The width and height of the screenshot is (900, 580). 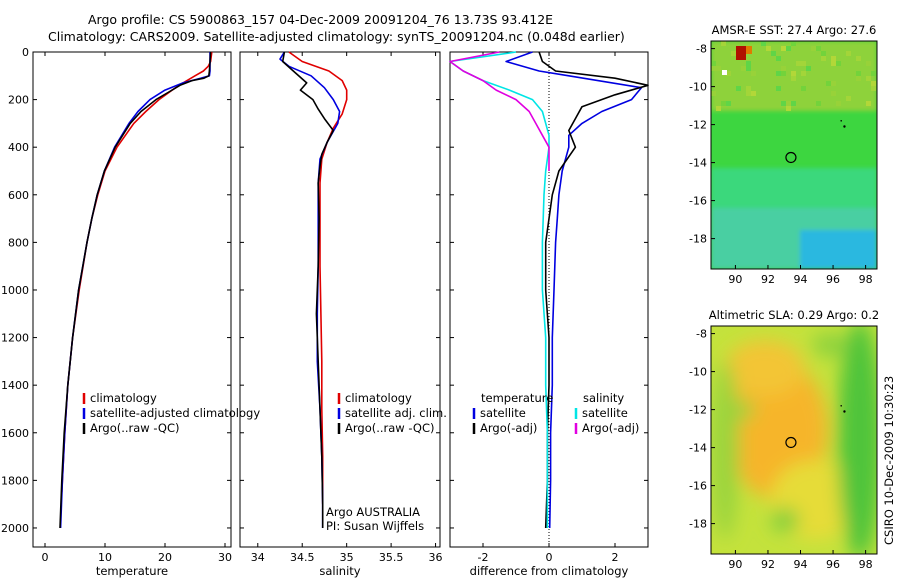 I want to click on difference-series-salinity-argo-adj, so click(x=499, y=111).